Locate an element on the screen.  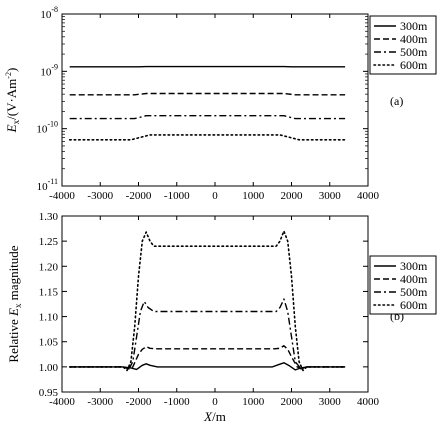
panel-a-ylabel-main: E is located at coordinates (11, 128).